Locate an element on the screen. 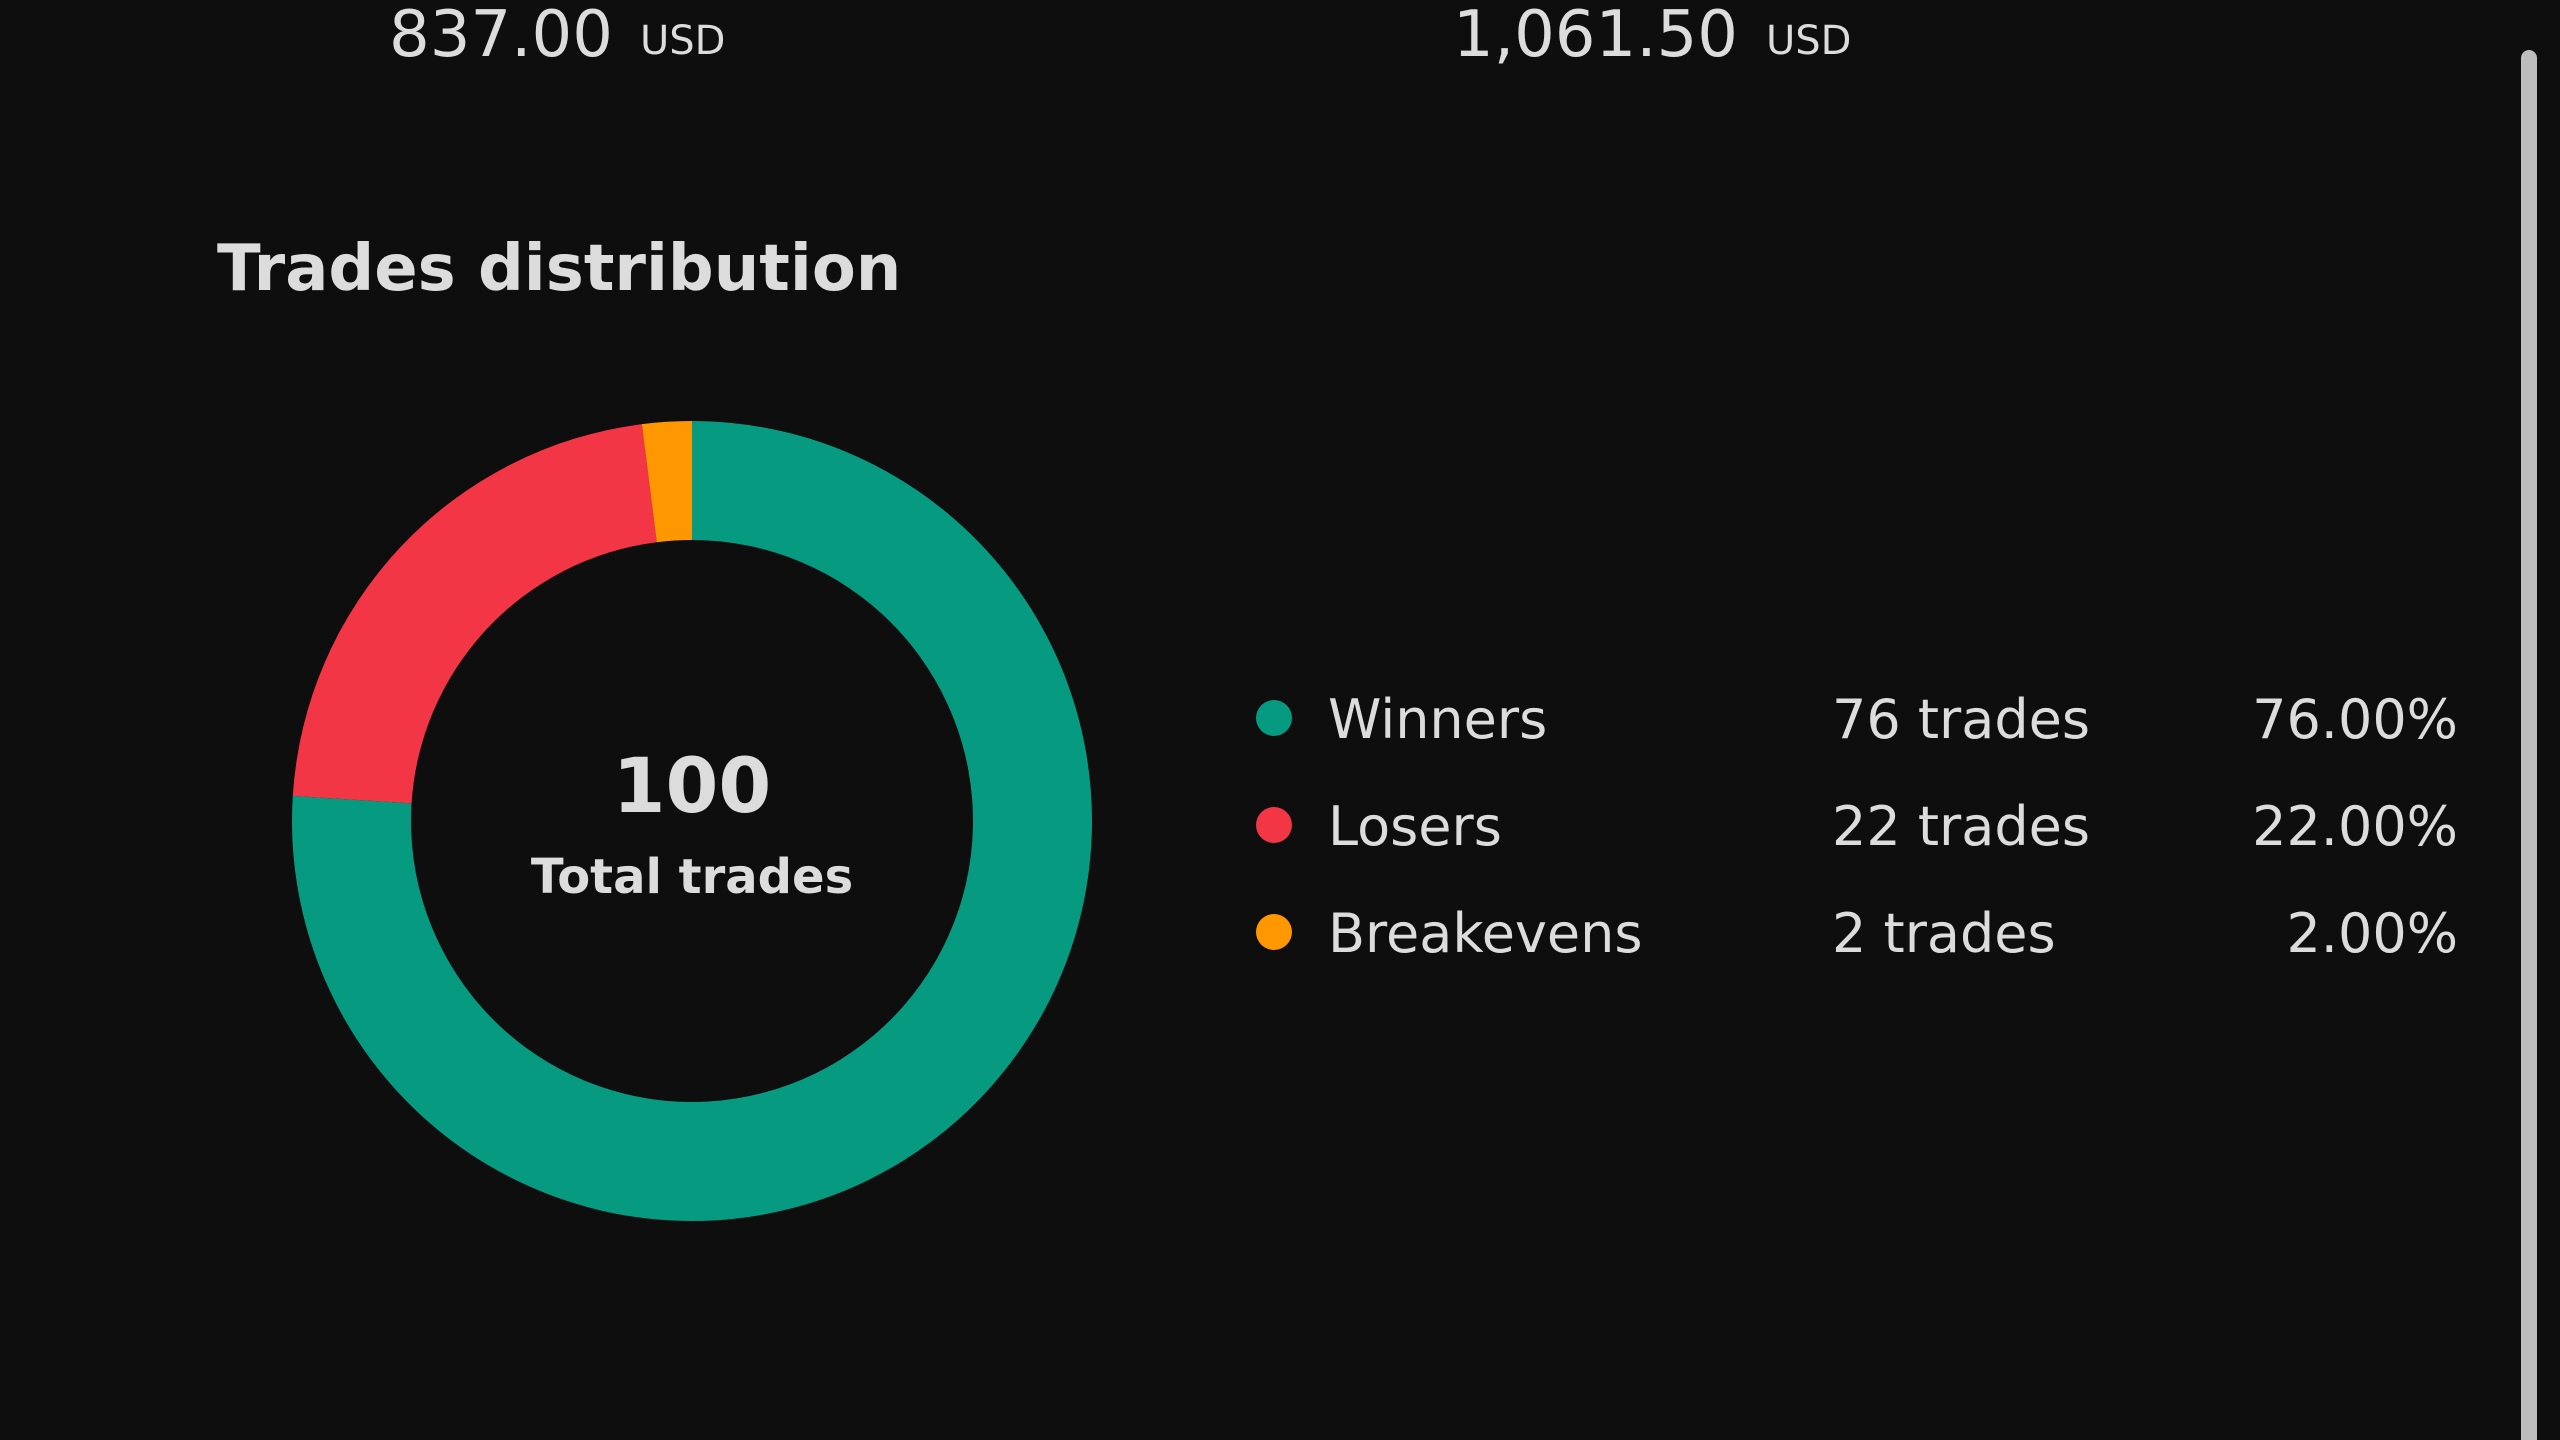 The height and width of the screenshot is (1440, 2560). stat-value: 837.00 is located at coordinates (501, 36).